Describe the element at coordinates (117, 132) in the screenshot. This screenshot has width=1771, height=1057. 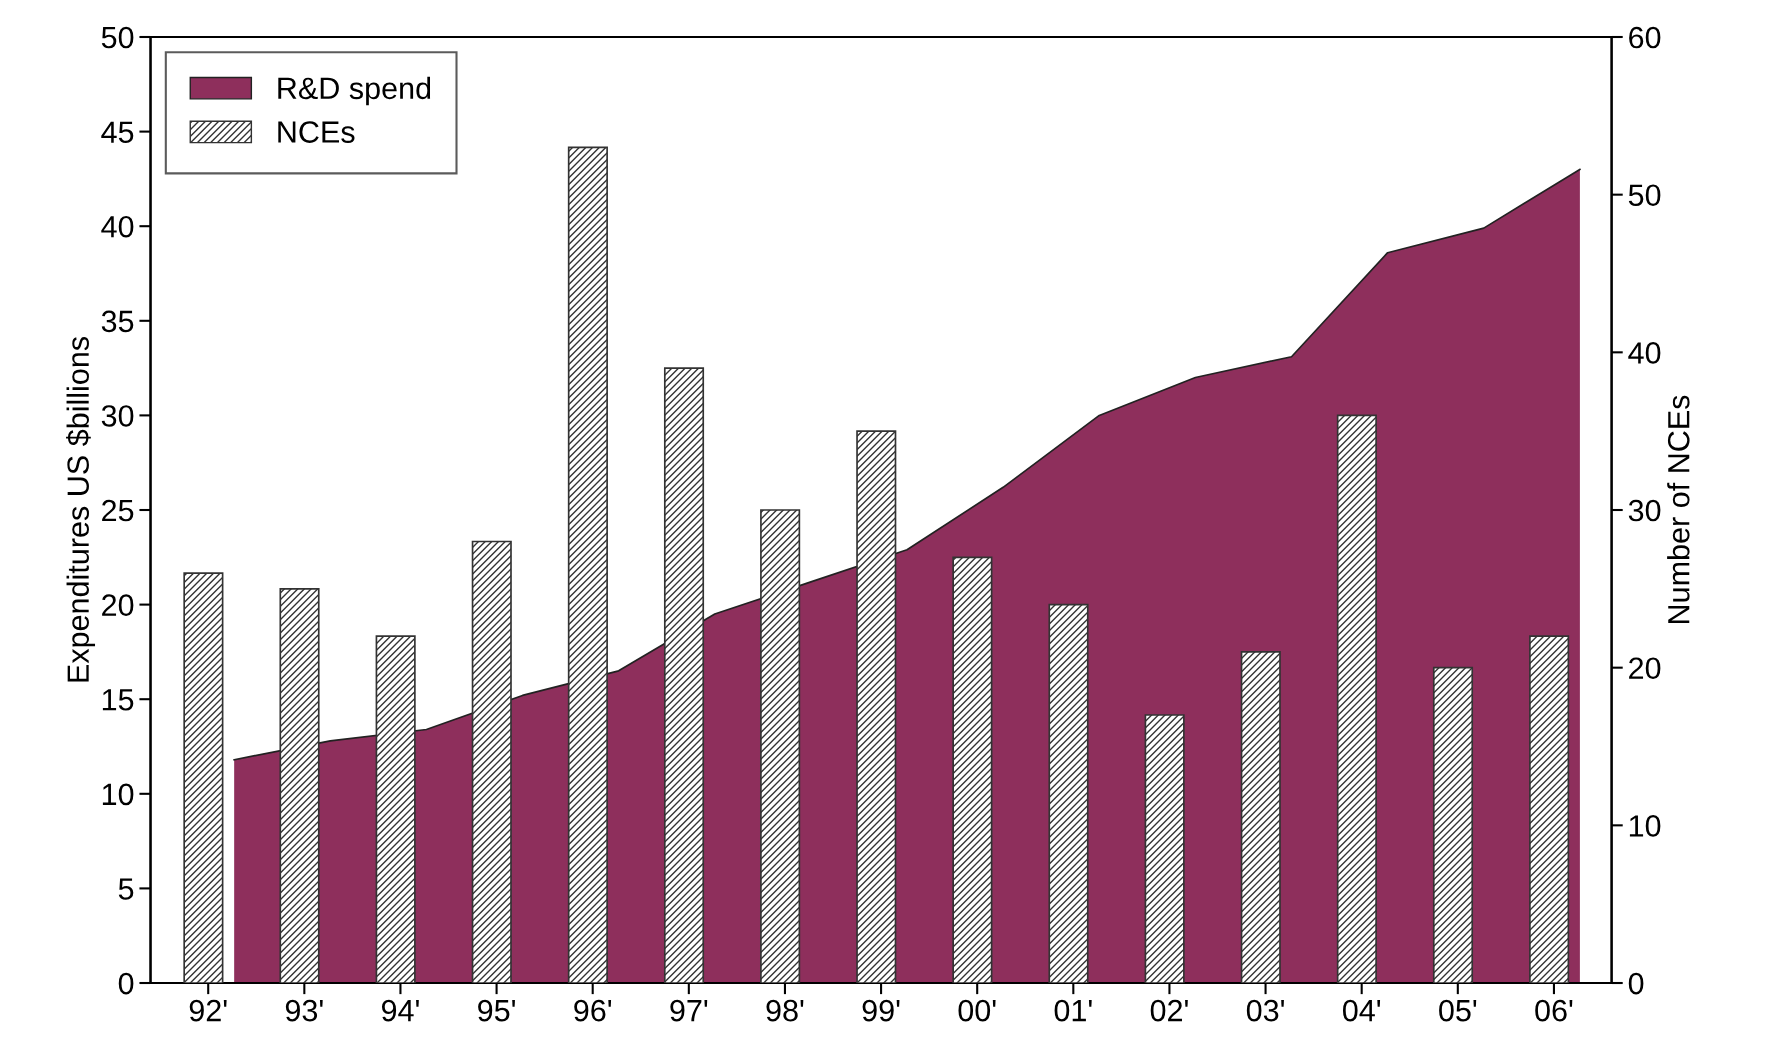
I see `y-tick-label: 45` at that location.